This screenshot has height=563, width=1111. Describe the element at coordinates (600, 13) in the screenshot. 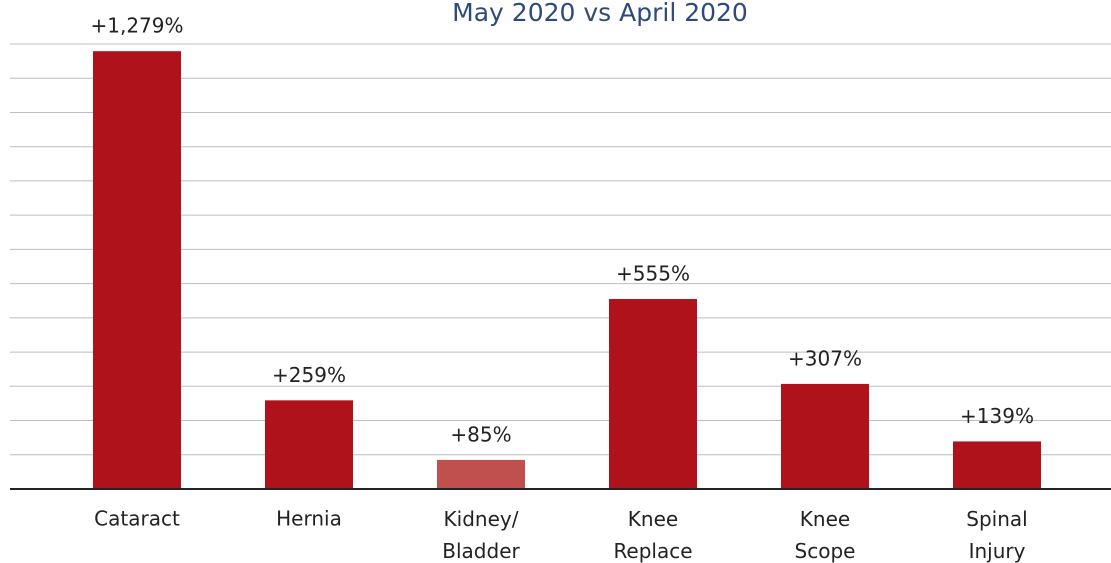

I see `chart-title: May 2020 vs April 2020` at that location.